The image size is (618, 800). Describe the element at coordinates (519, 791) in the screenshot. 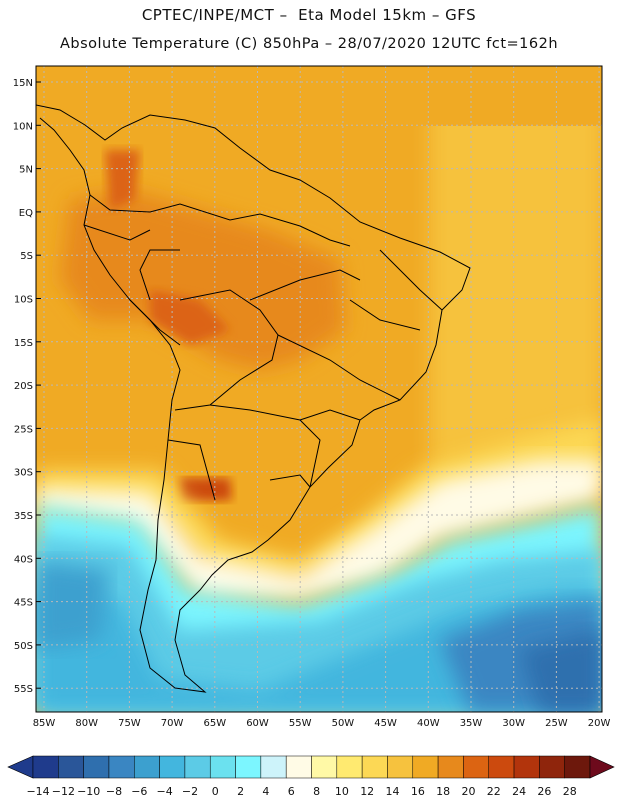

I see `colorbar-label: 24` at that location.